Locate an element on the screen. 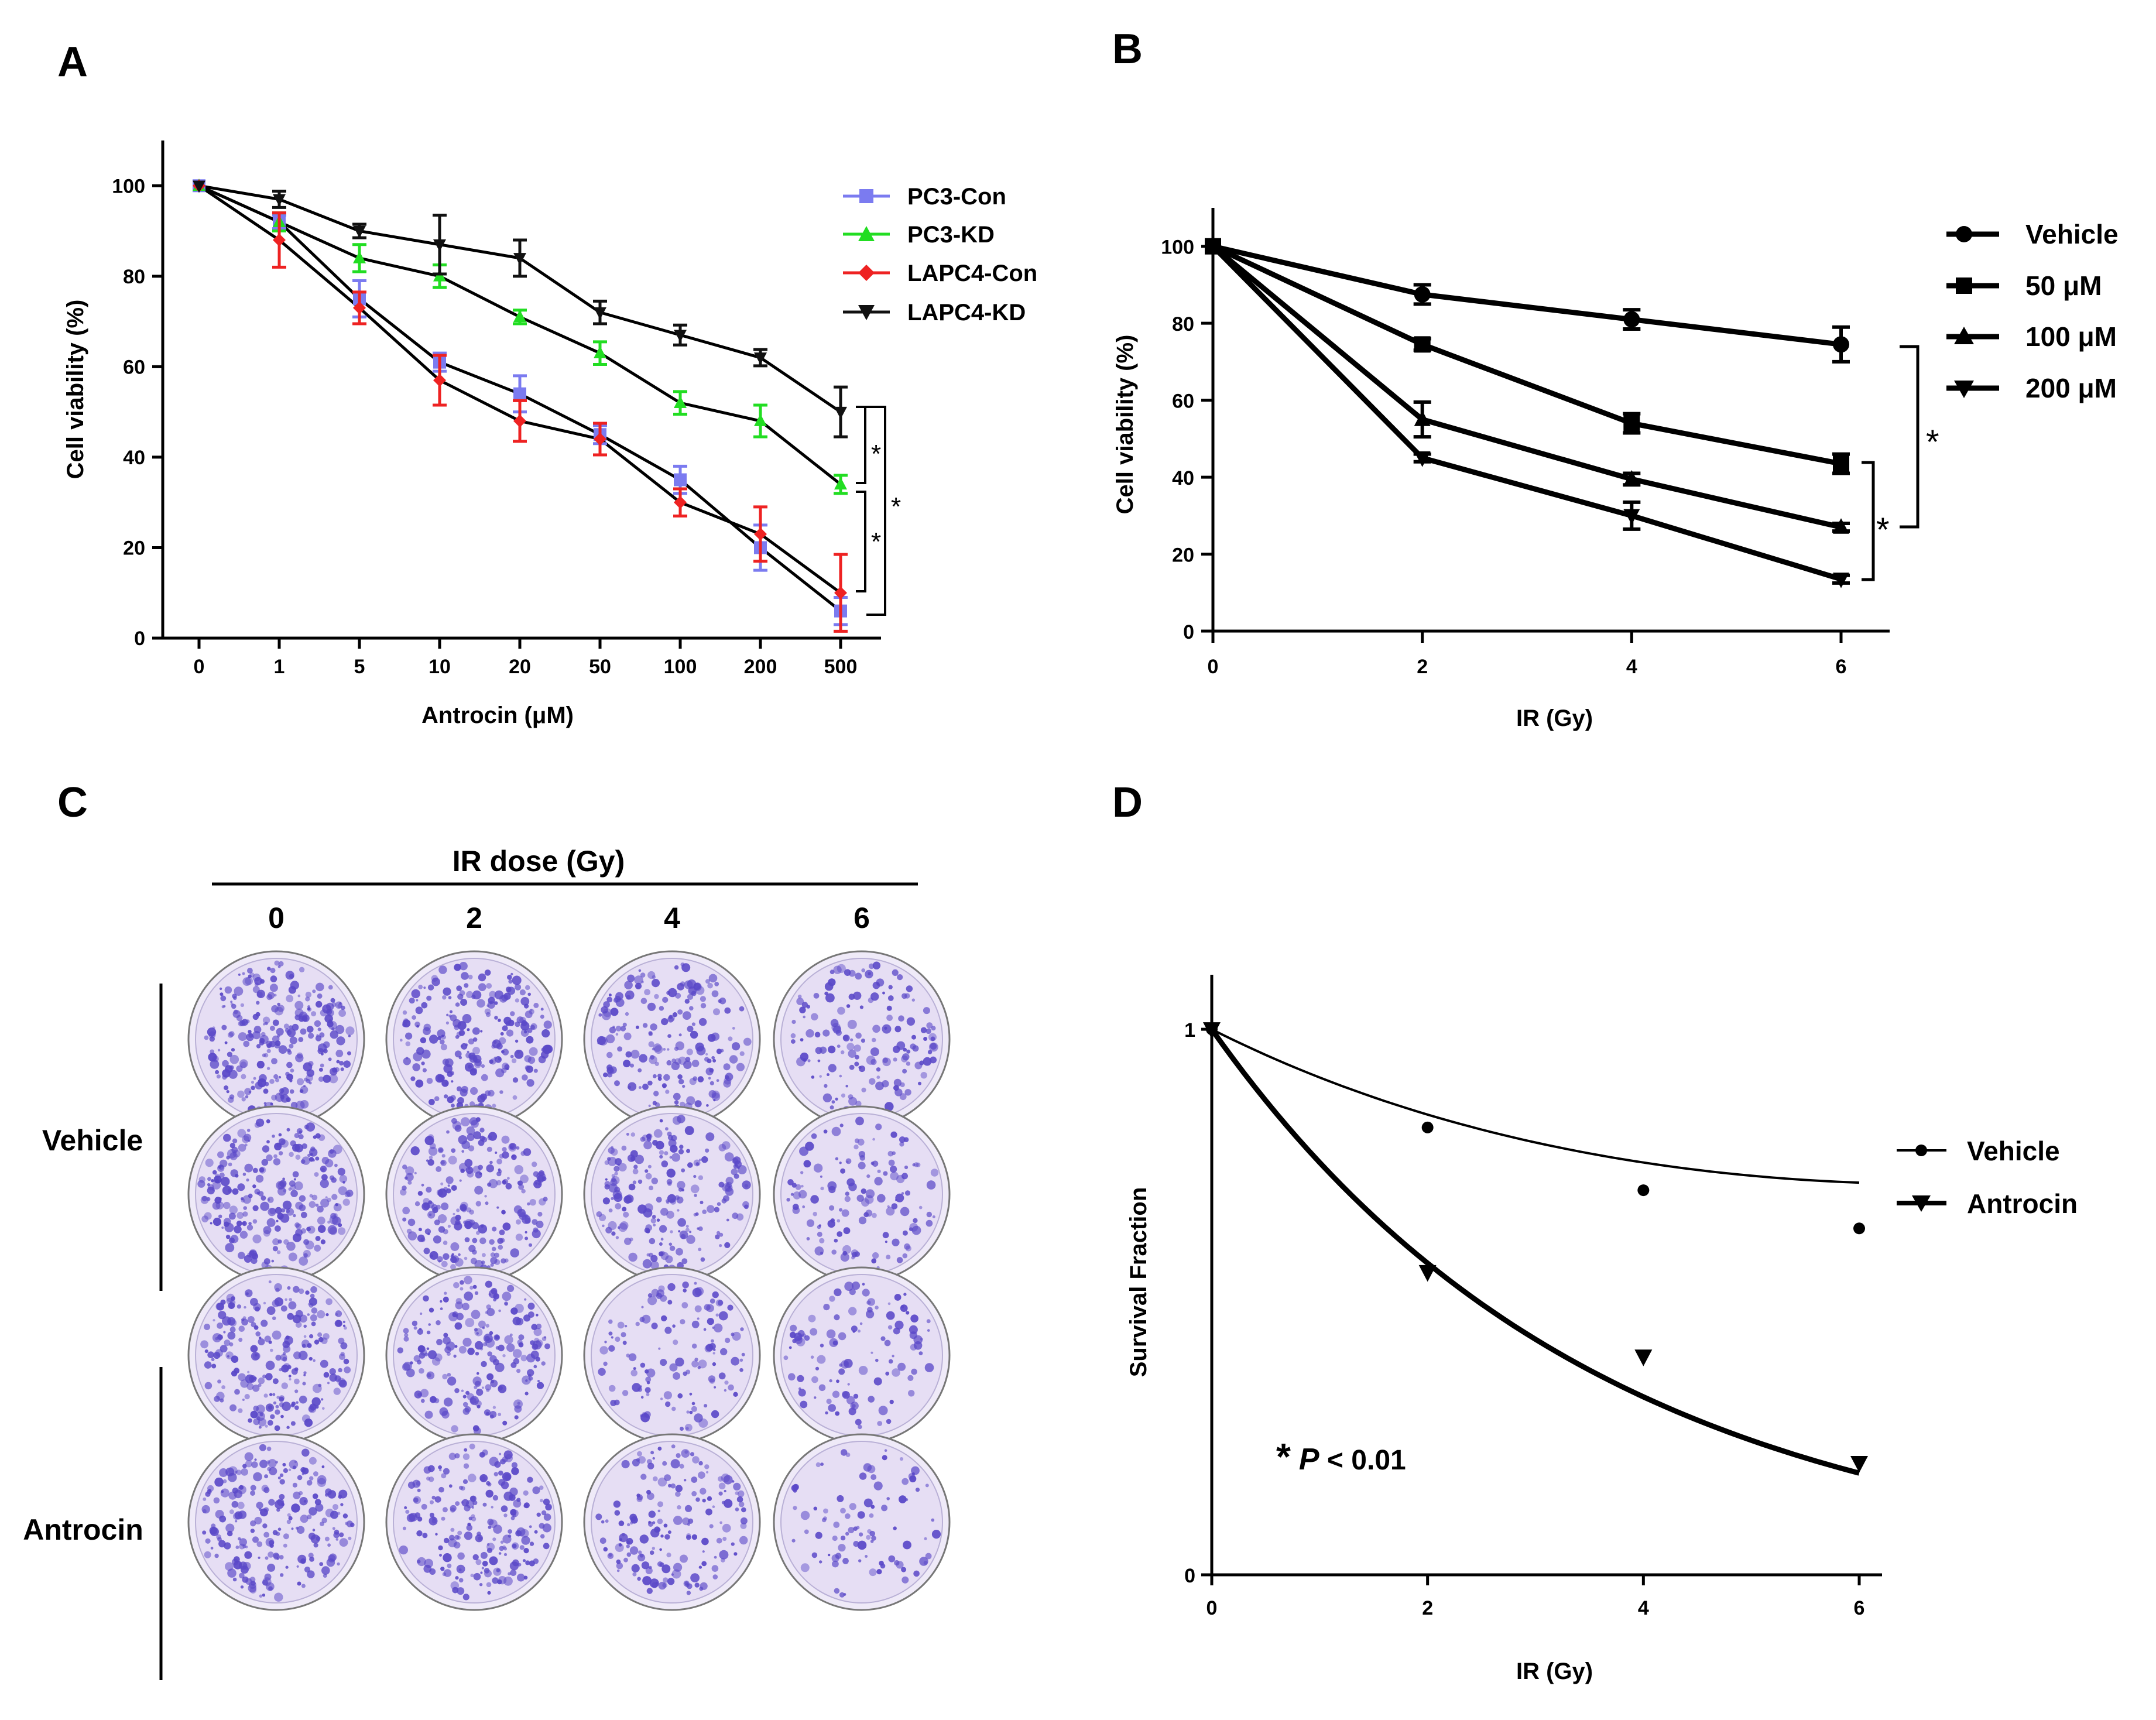  colony-col-6: 6 is located at coordinates (862, 918).